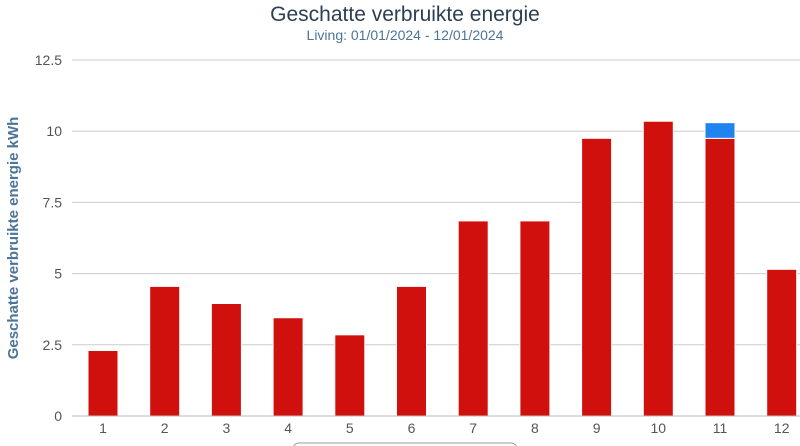 The image size is (800, 446). What do you see at coordinates (58, 274) in the screenshot?
I see `y-tick-label: 5` at bounding box center [58, 274].